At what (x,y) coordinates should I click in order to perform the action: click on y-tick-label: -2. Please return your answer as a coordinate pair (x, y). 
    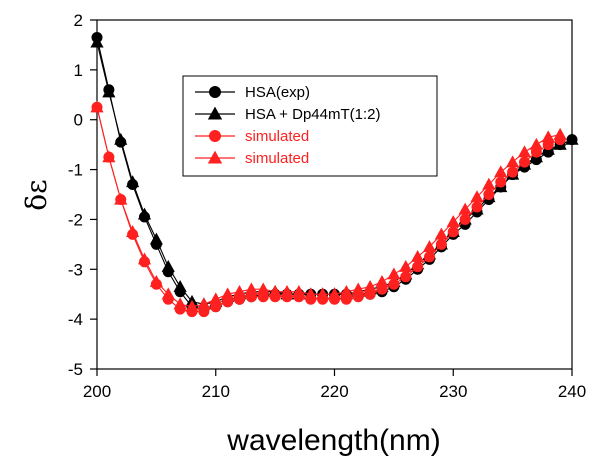
    Looking at the image, I should click on (75, 219).